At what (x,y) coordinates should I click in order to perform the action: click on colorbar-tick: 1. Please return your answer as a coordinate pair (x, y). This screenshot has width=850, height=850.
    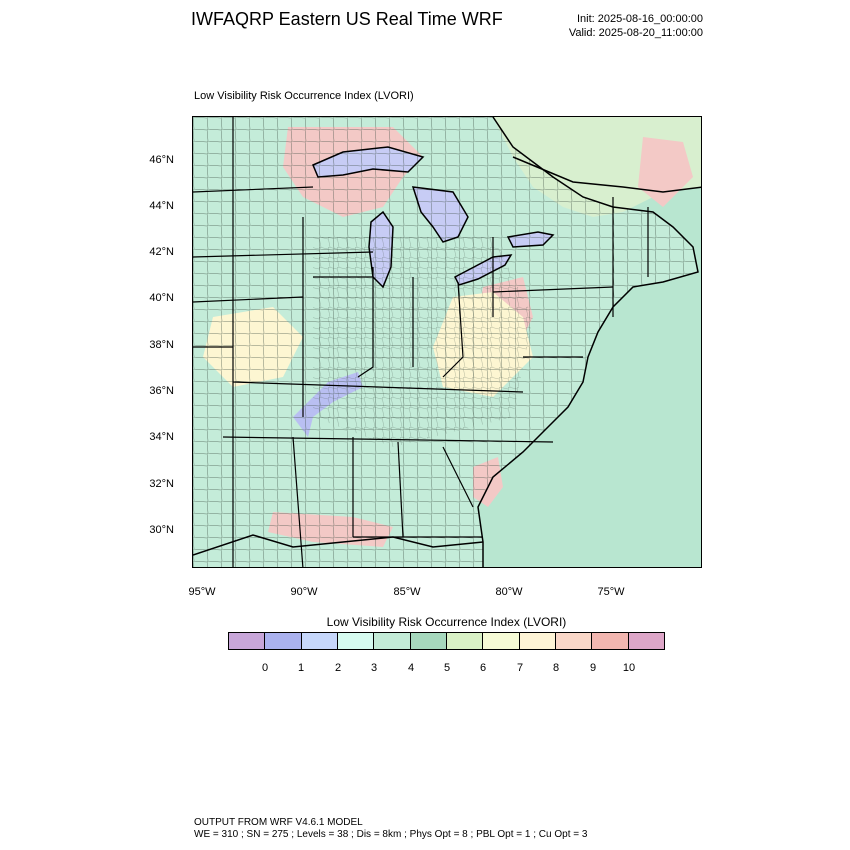
    Looking at the image, I should click on (301, 668).